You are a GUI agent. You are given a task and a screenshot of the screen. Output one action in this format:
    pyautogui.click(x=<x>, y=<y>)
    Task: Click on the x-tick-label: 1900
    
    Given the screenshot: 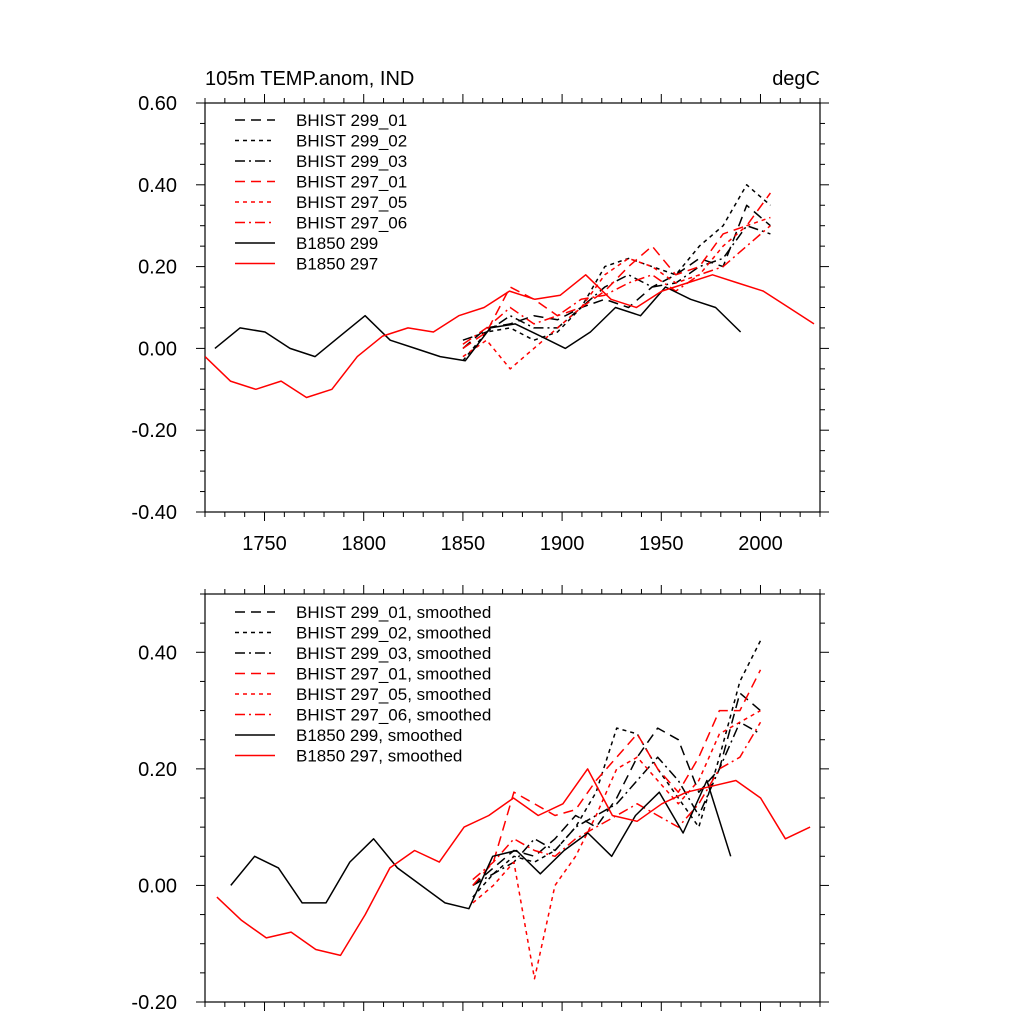 What is the action you would take?
    pyautogui.click(x=562, y=544)
    